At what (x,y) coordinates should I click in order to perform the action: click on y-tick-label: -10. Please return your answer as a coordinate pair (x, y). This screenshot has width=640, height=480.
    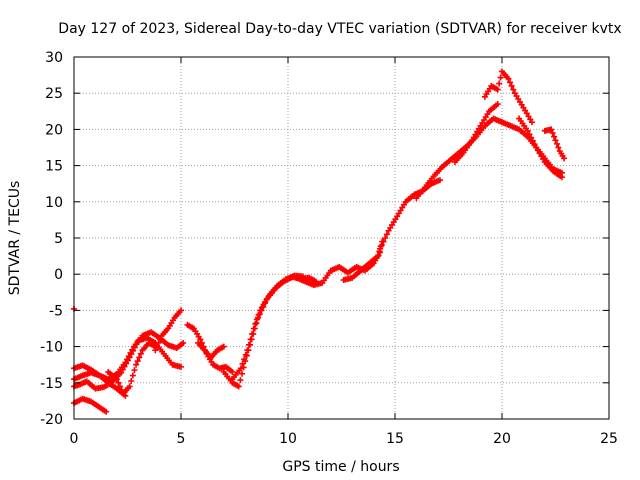
    Looking at the image, I should click on (51, 348).